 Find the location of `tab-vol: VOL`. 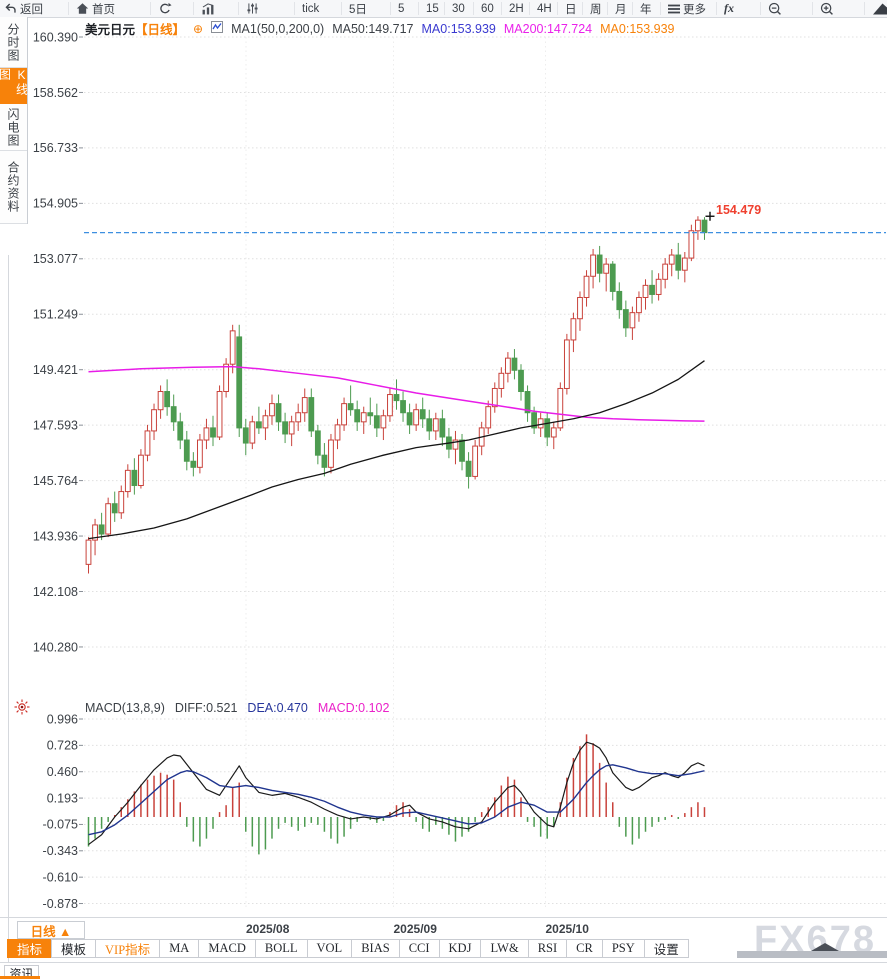

tab-vol: VOL is located at coordinates (329, 948).